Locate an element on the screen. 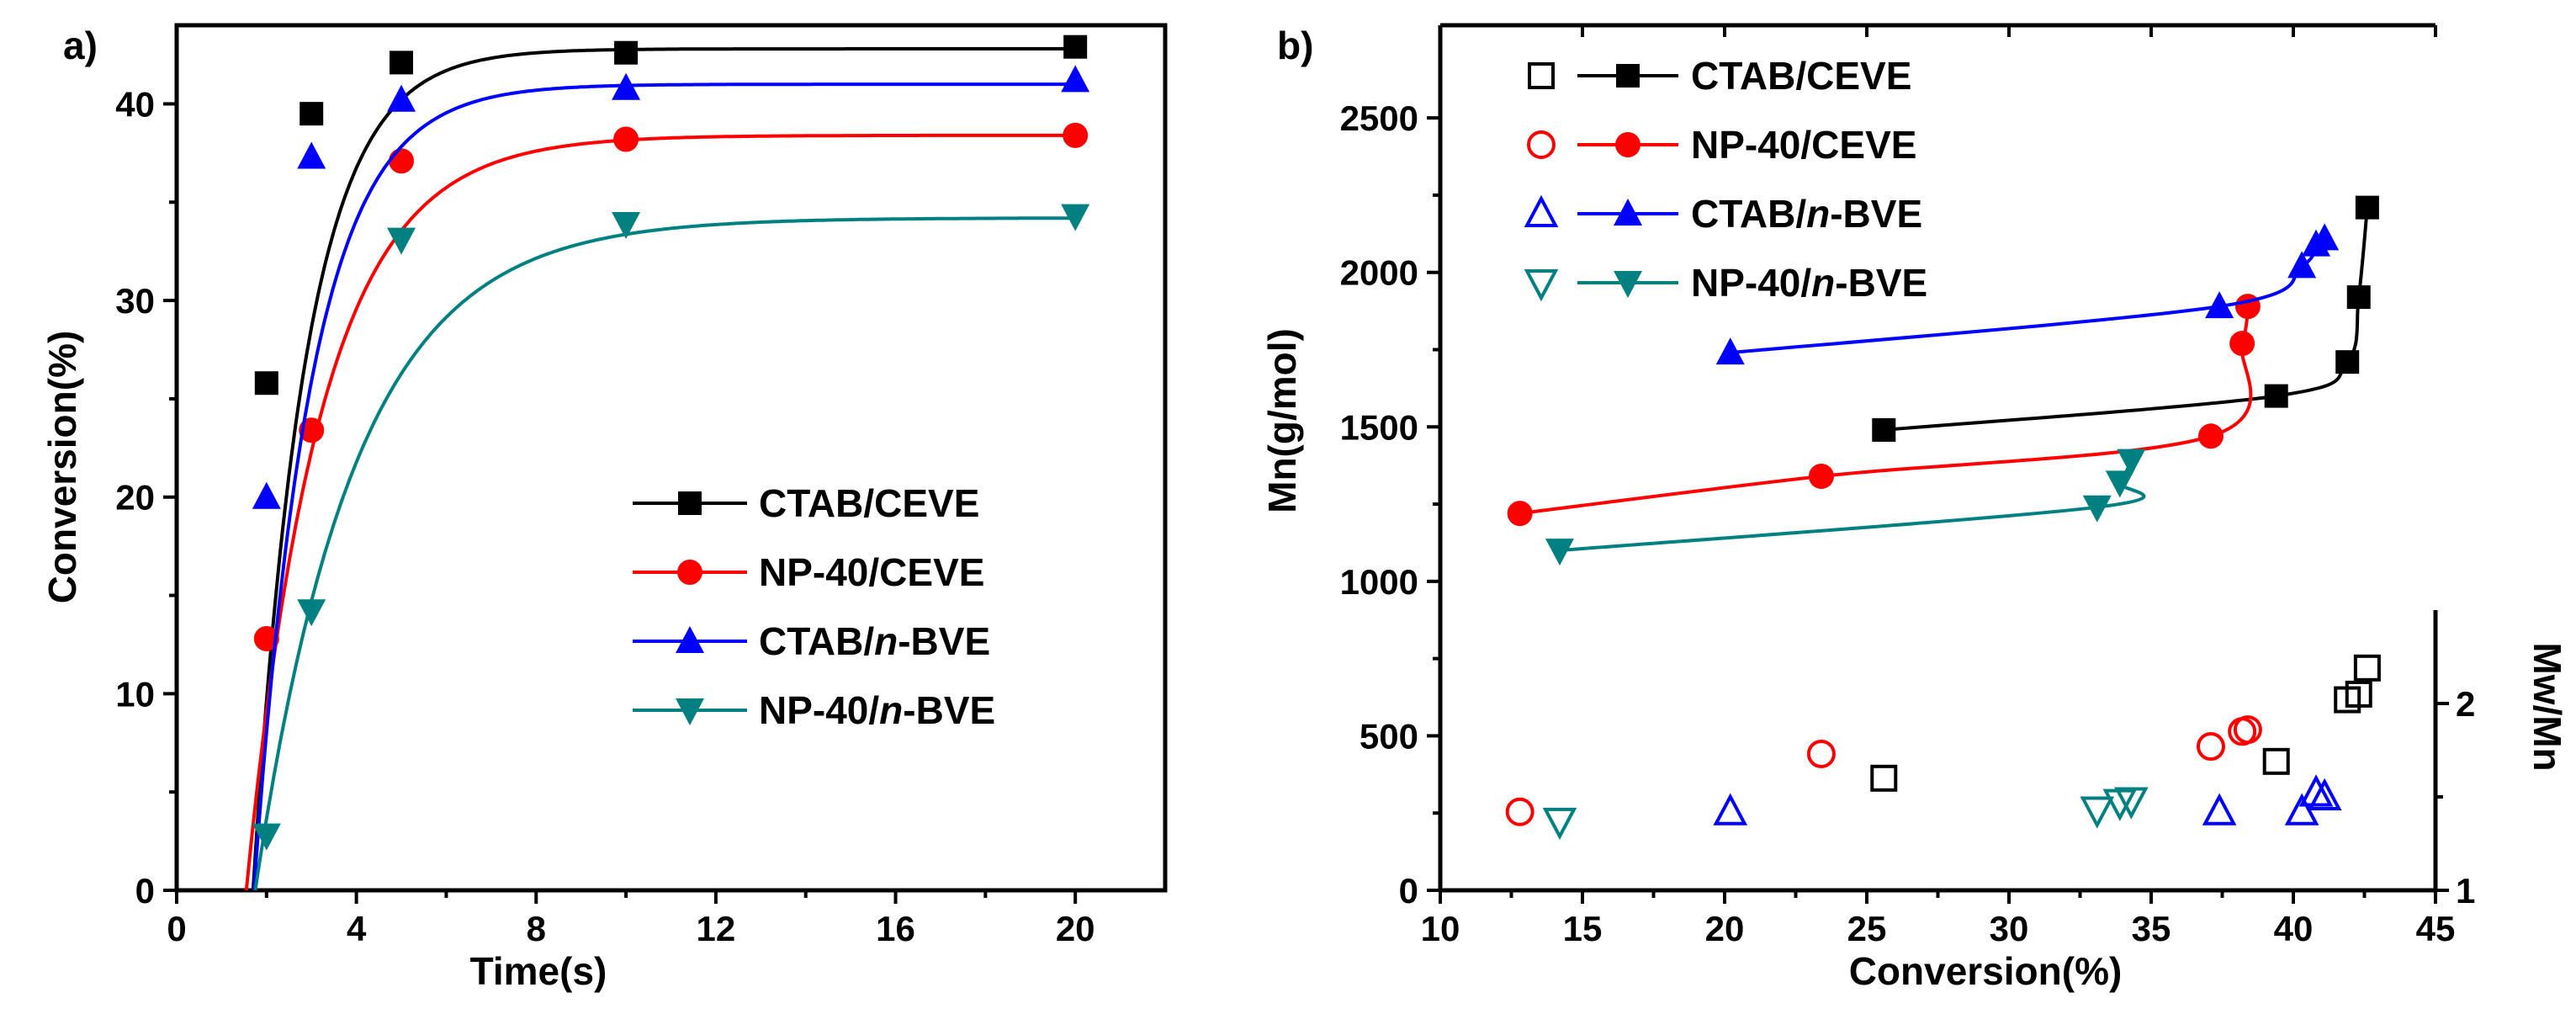 Image resolution: width=2576 pixels, height=1014 pixels. panel-b-y-axis-label: Mn(g/mol) is located at coordinates (1282, 420).